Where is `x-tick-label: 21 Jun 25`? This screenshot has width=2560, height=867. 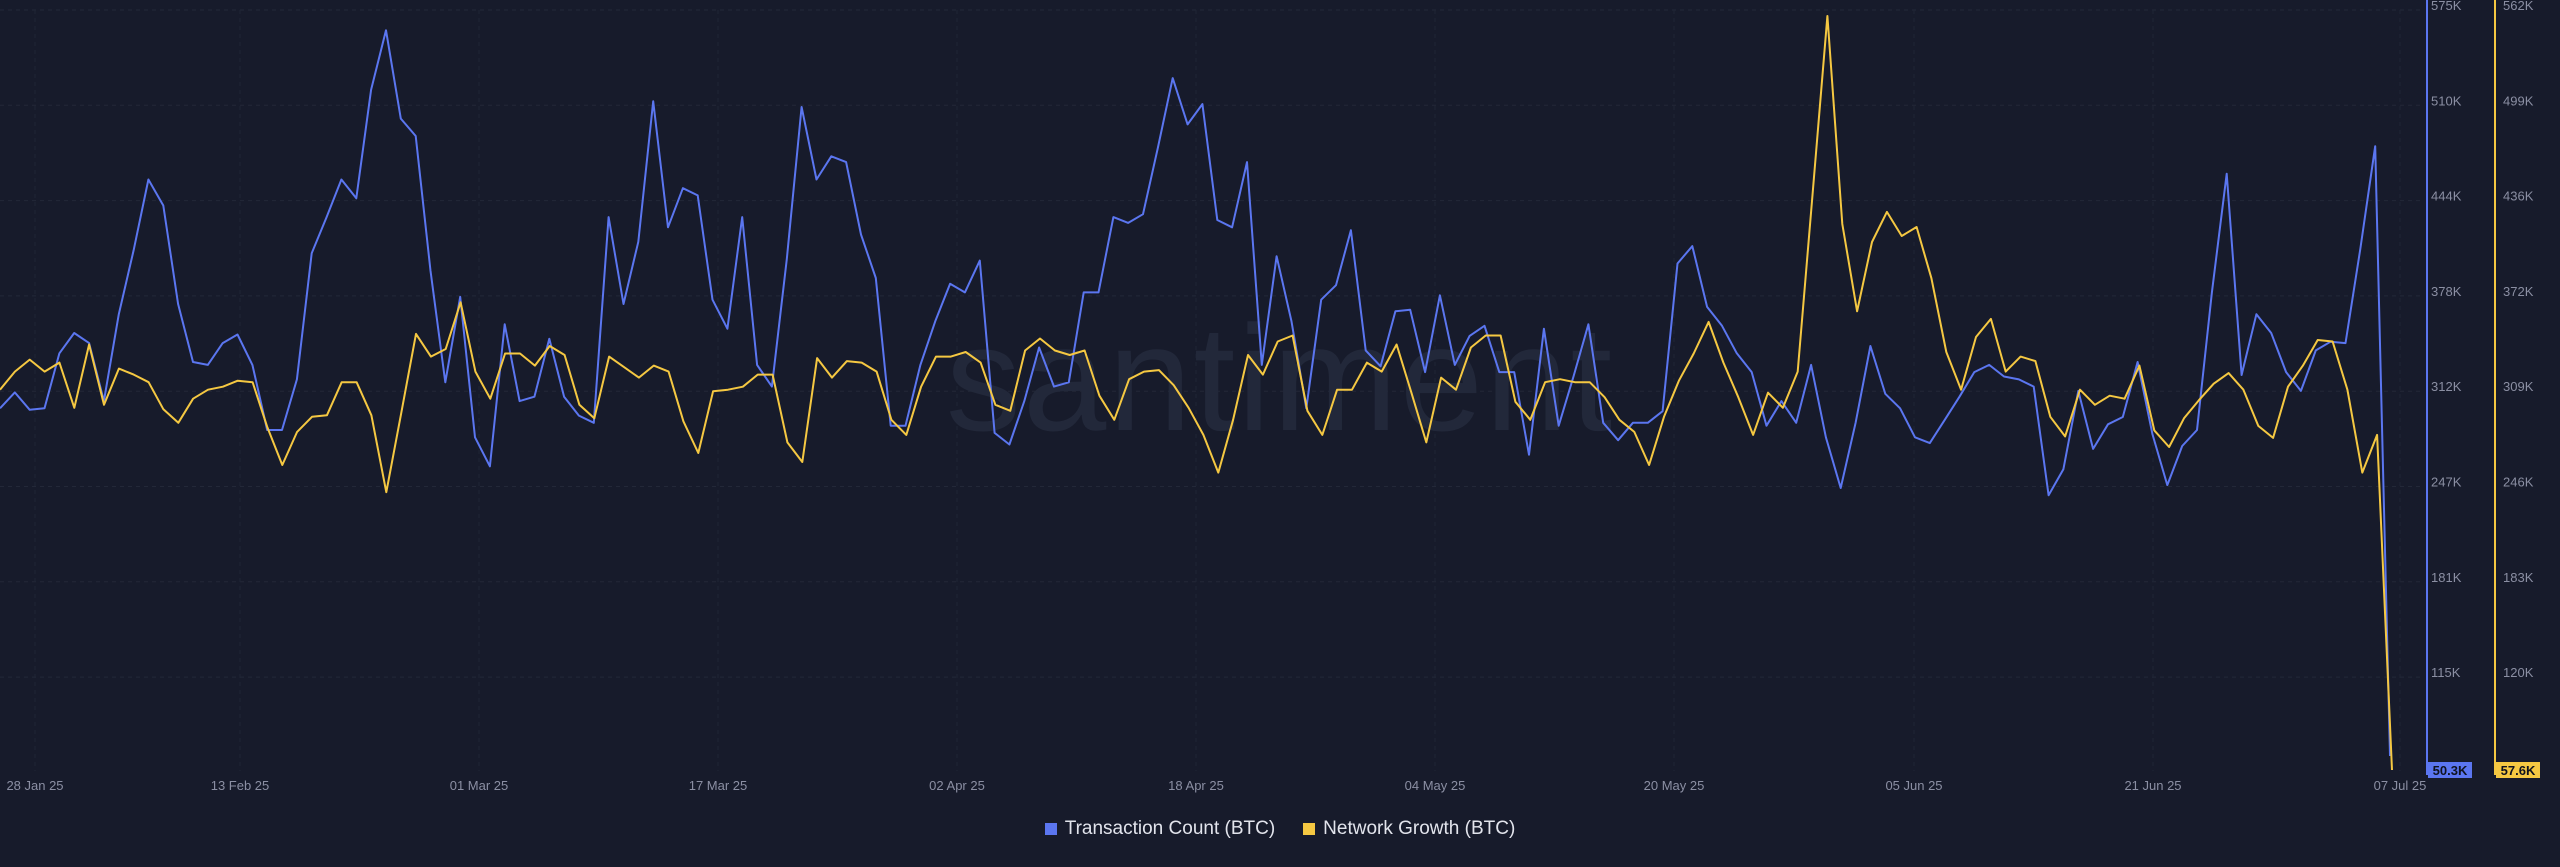 x-tick-label: 21 Jun 25 is located at coordinates (2152, 785).